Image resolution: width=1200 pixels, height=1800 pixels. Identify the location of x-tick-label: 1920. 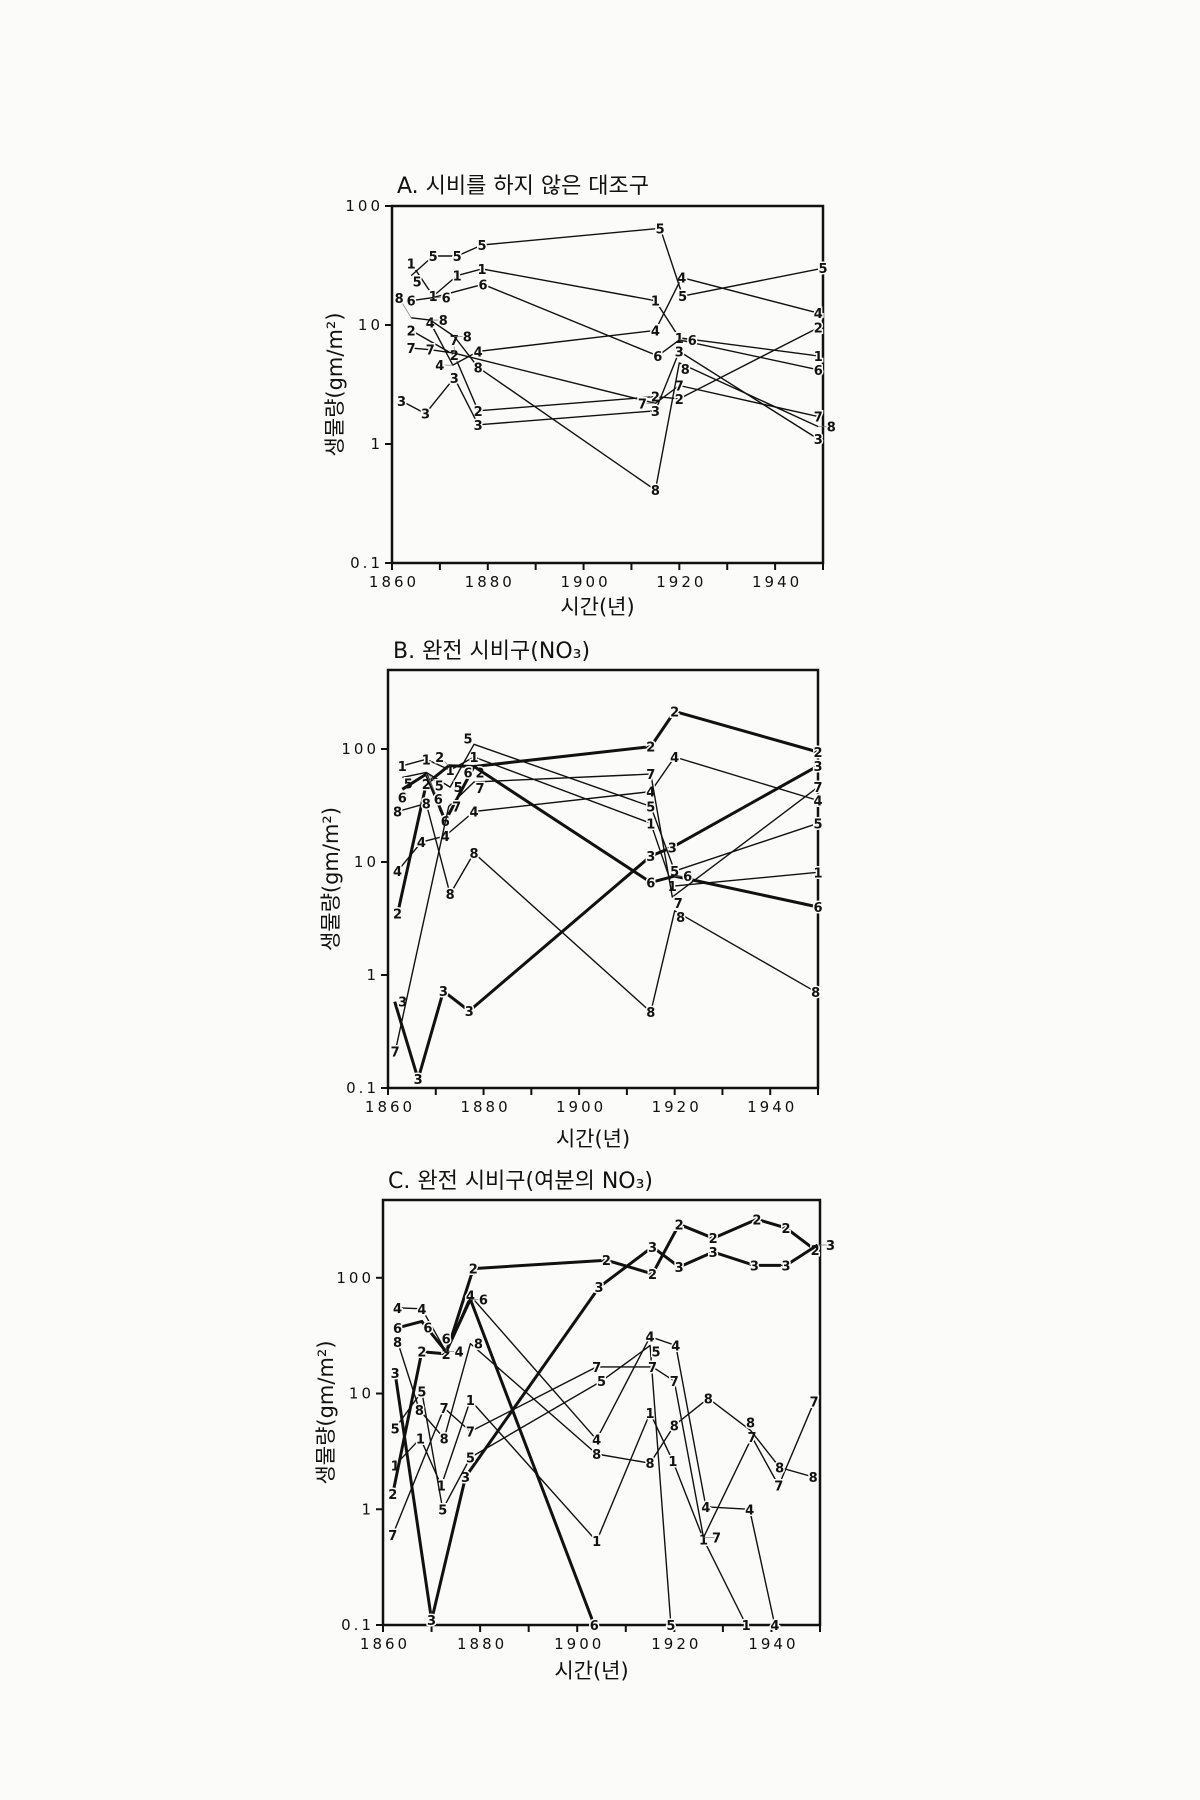
(676, 1644).